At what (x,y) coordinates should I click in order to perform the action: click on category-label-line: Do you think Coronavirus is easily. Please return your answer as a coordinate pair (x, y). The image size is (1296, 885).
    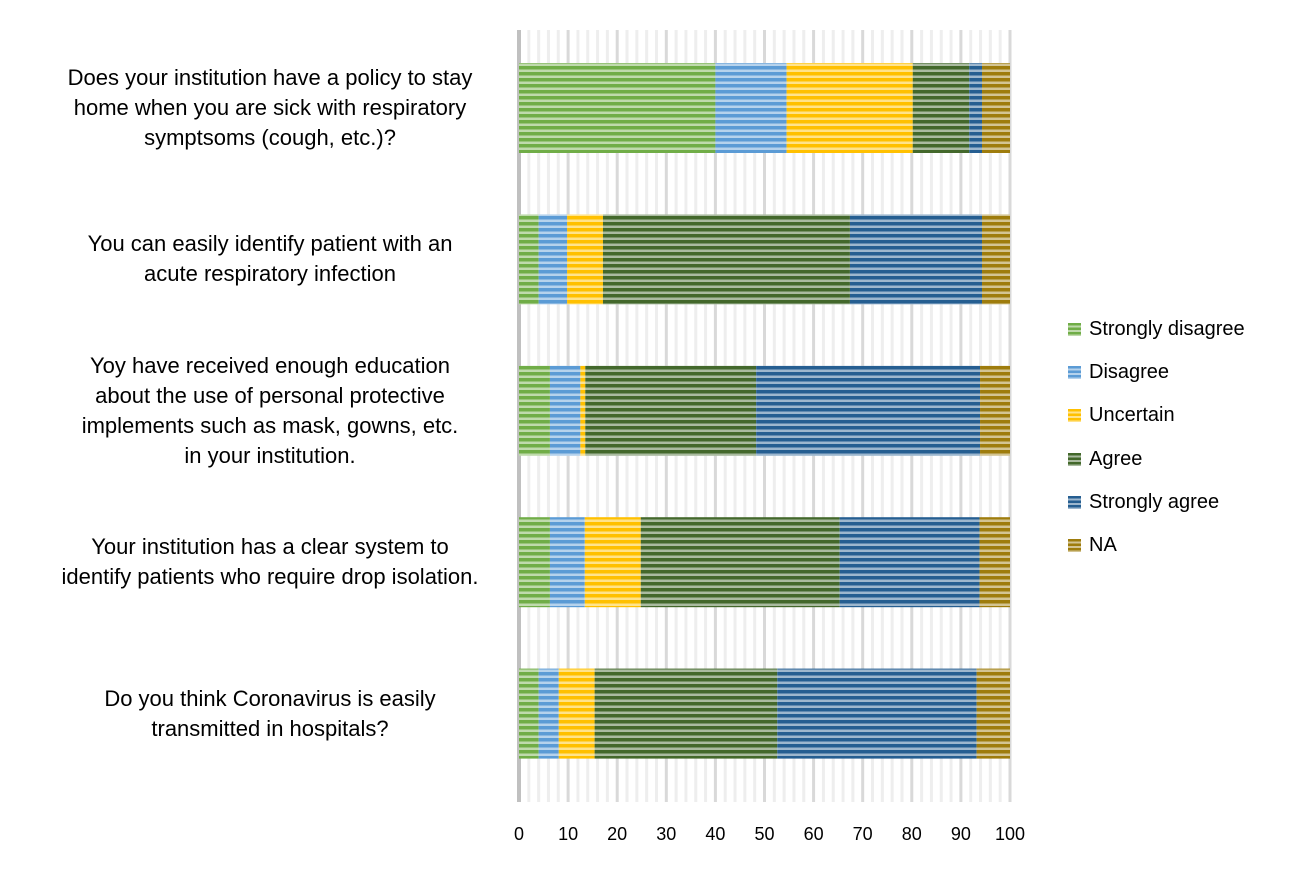
    Looking at the image, I should click on (270, 698).